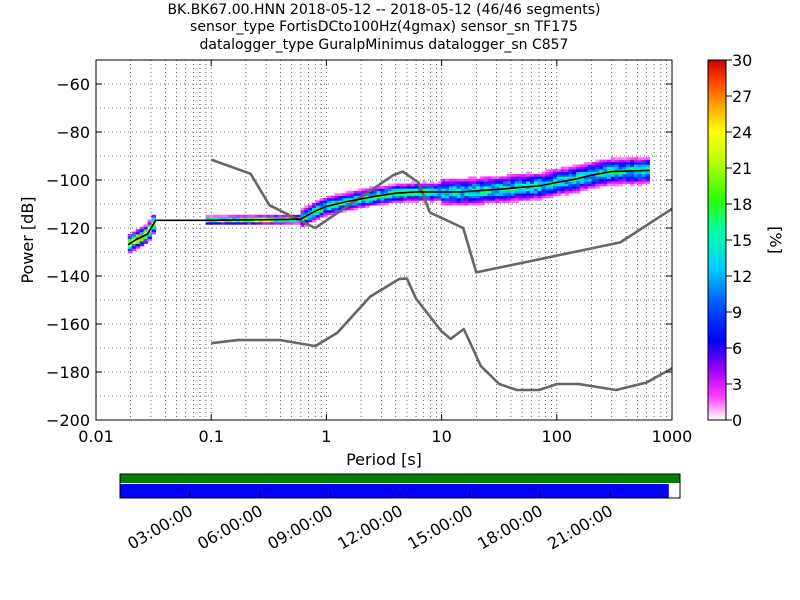 This screenshot has height=600, width=800. Describe the element at coordinates (394, 491) in the screenshot. I see `timeline-coverage-bar` at that location.